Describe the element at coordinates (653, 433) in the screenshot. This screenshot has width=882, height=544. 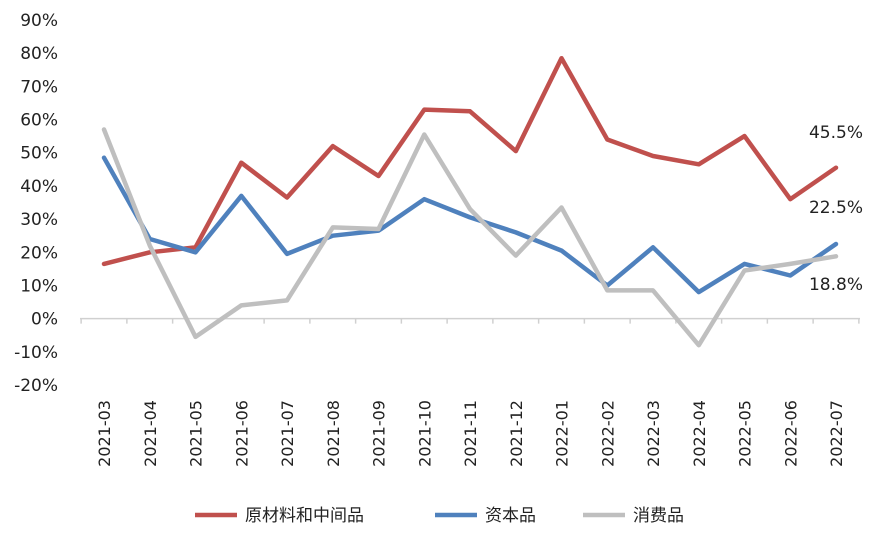
I see `x-tick-label: 2022-03` at that location.